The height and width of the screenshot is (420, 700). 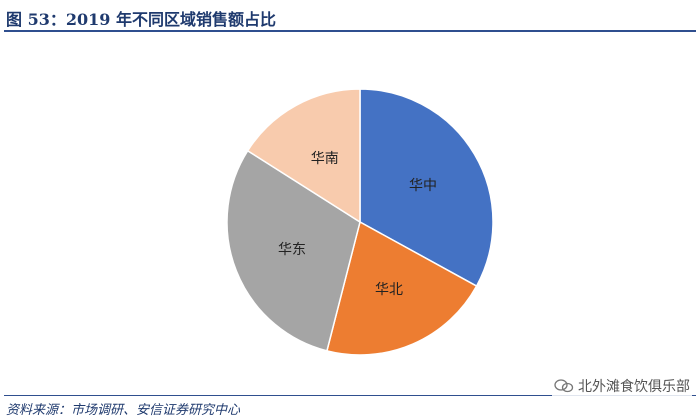 What do you see at coordinates (350, 395) in the screenshot?
I see `footer-divider` at bounding box center [350, 395].